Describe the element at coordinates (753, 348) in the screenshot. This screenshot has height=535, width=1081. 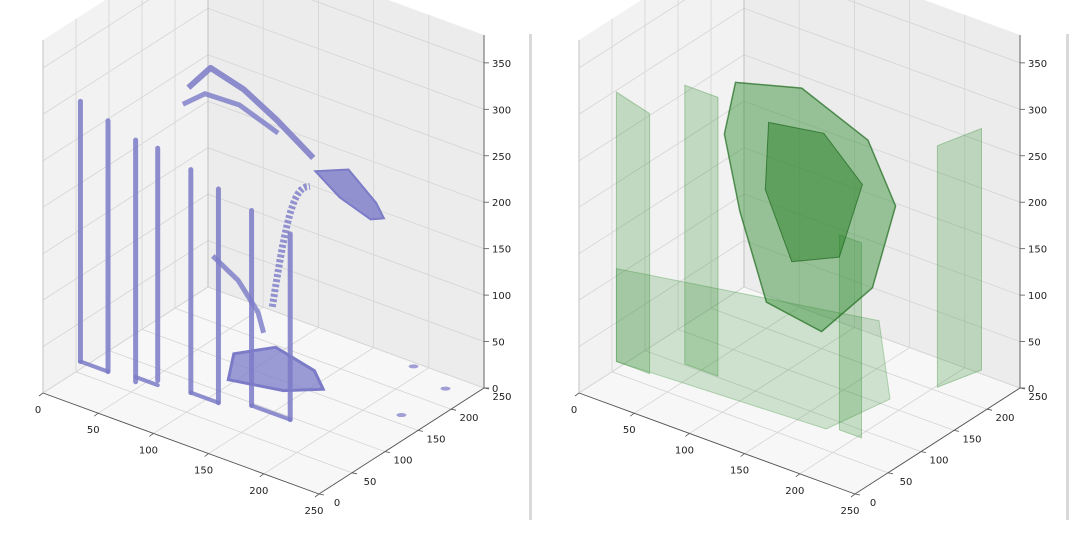
I see `tissue-base-volume` at that location.